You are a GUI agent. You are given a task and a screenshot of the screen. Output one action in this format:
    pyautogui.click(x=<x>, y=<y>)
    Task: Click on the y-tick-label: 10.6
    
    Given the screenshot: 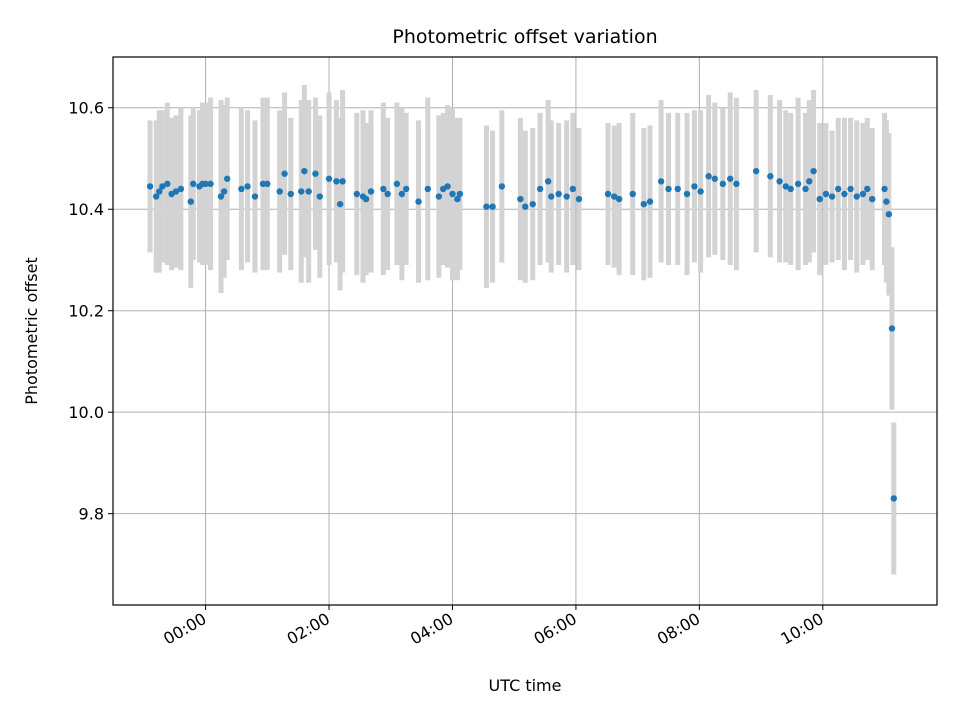 What is the action you would take?
    pyautogui.click(x=86, y=108)
    